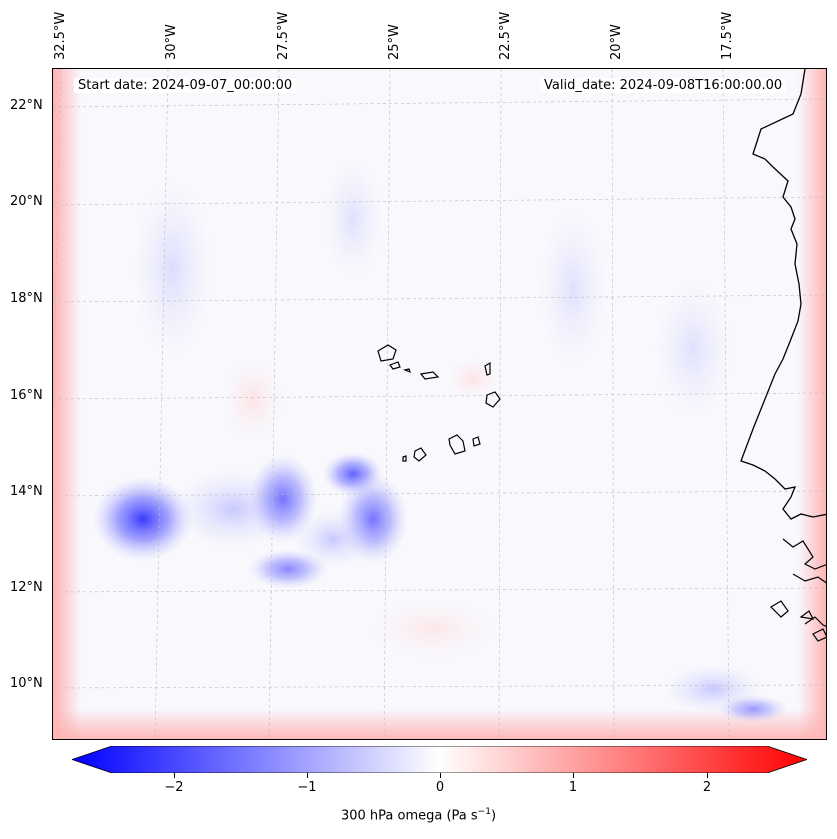  I want to click on lat-label-22N: 22°N, so click(26, 105).